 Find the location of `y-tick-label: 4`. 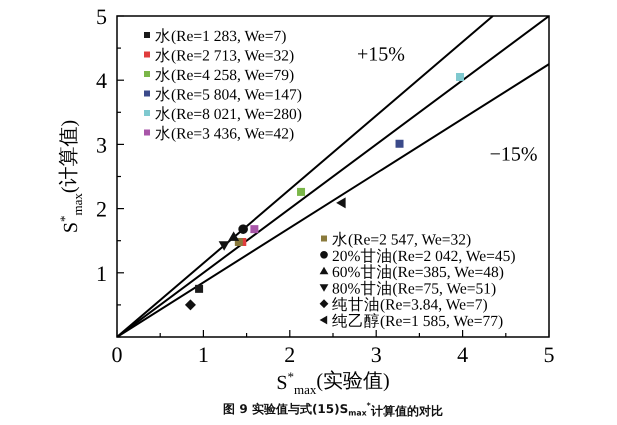

y-tick-label: 4 is located at coordinates (101, 81).